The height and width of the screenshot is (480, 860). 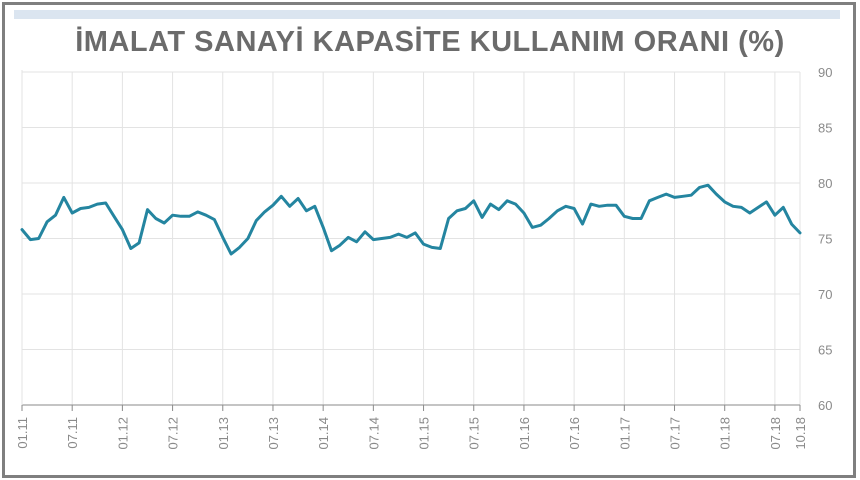 I want to click on x-tick-label: 01.12, so click(x=122, y=433).